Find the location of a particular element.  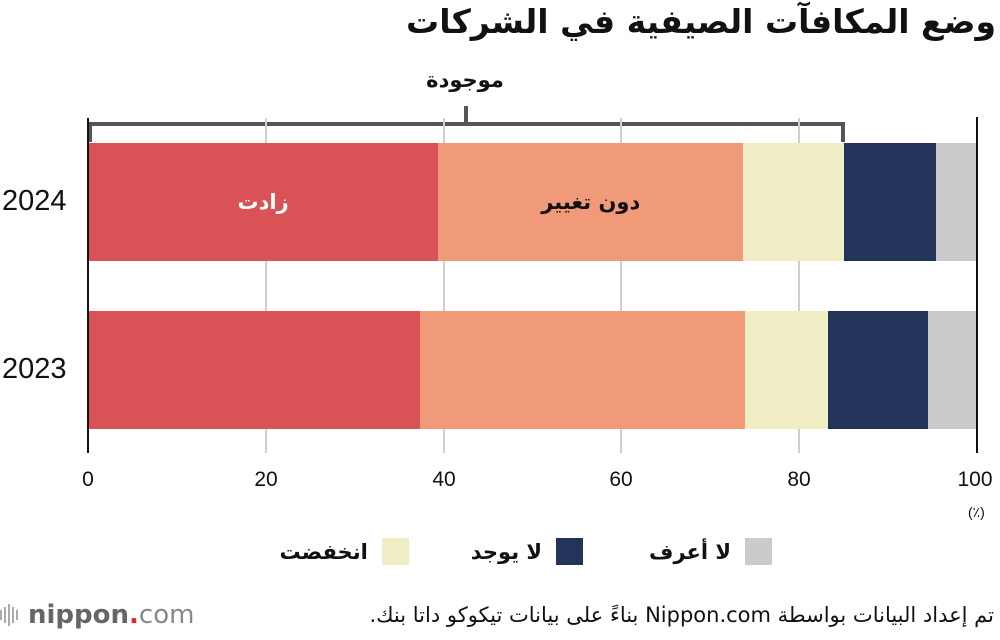

legend-item-dont-know: لا أعرف is located at coordinates (710, 551).